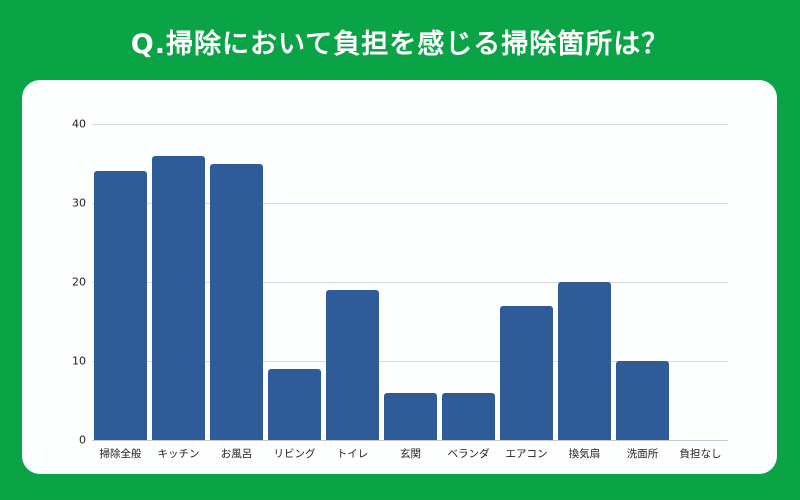  What do you see at coordinates (236, 454) in the screenshot?
I see `x-axis-category-label: お風呂` at bounding box center [236, 454].